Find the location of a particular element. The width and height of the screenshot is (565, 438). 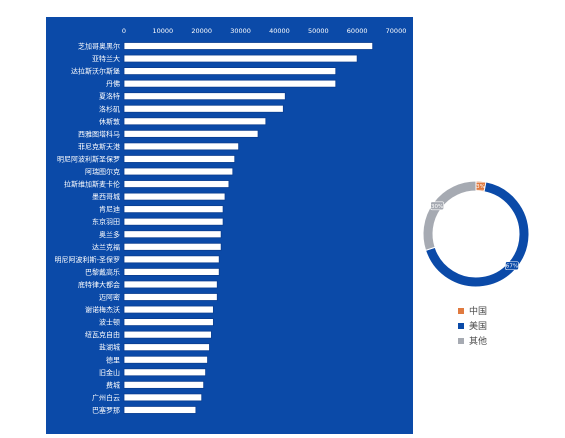

category-label-13: 肯尼迪 is located at coordinates (109, 209).